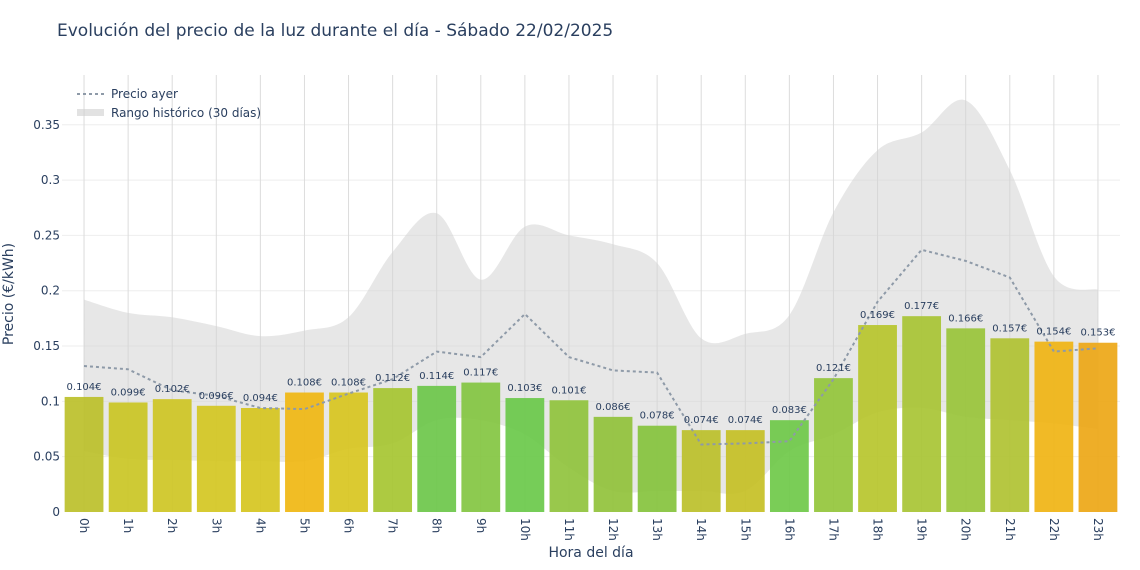  I want to click on y-tick-label: 0.35, so click(46, 125).